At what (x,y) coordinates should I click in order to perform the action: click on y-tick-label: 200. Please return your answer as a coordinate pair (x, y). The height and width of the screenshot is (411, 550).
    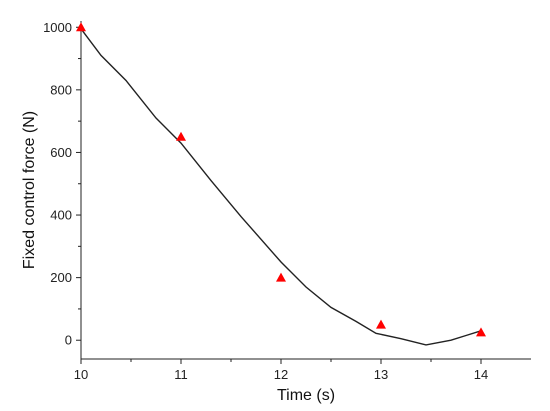
    Looking at the image, I should click on (61, 277).